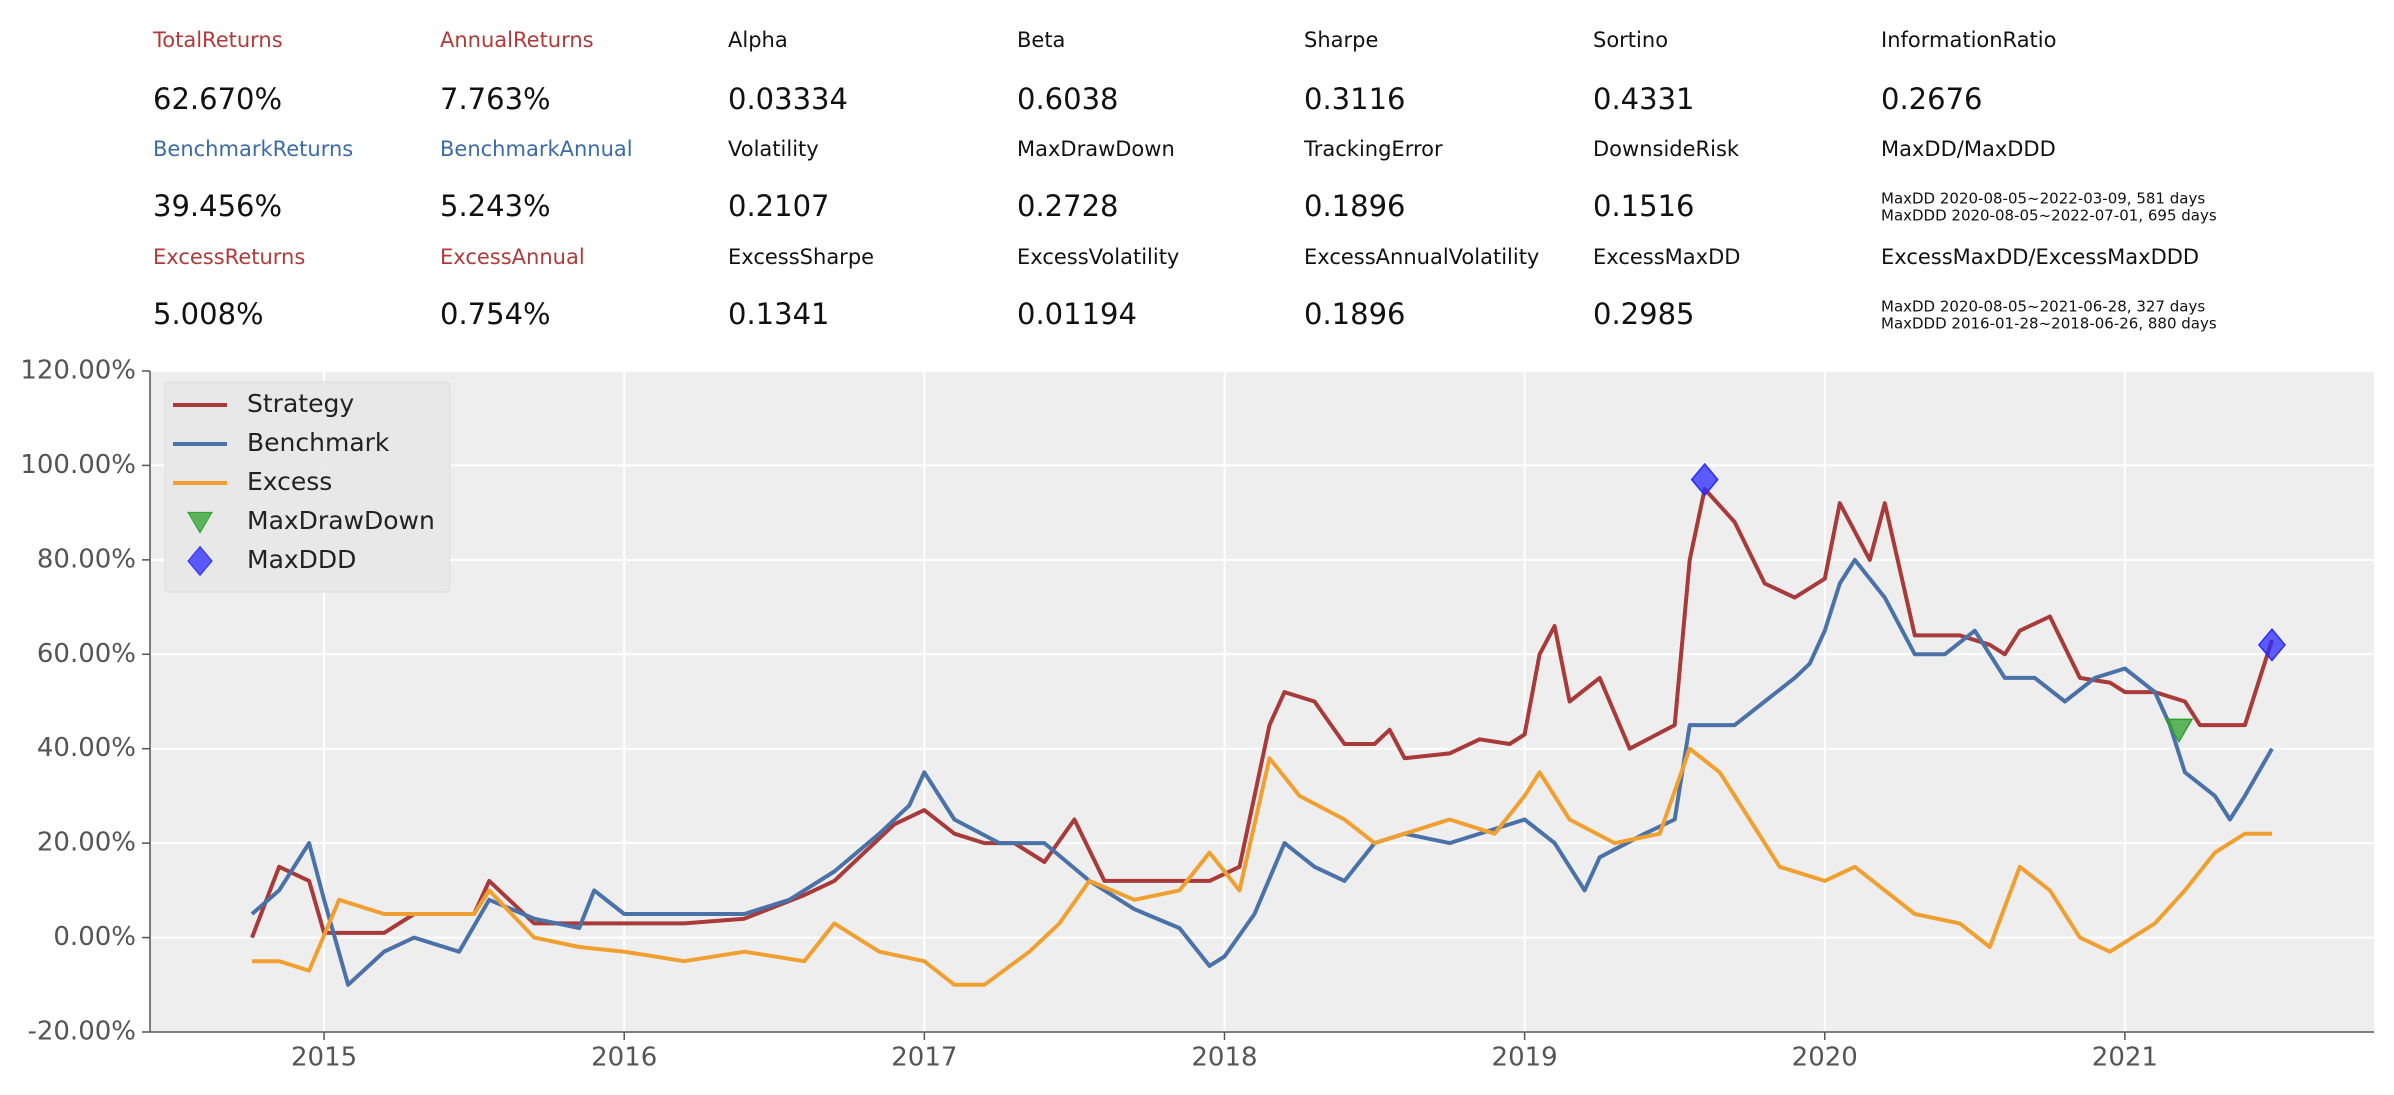  Describe the element at coordinates (324, 1058) in the screenshot. I see `x-tick-label: 2015` at that location.